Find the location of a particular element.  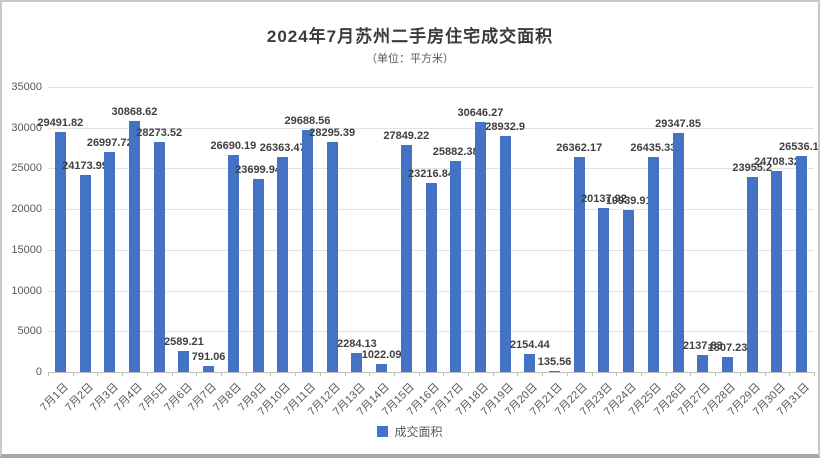

chart-subtitle: （单位：平方米） is located at coordinates (410, 59).